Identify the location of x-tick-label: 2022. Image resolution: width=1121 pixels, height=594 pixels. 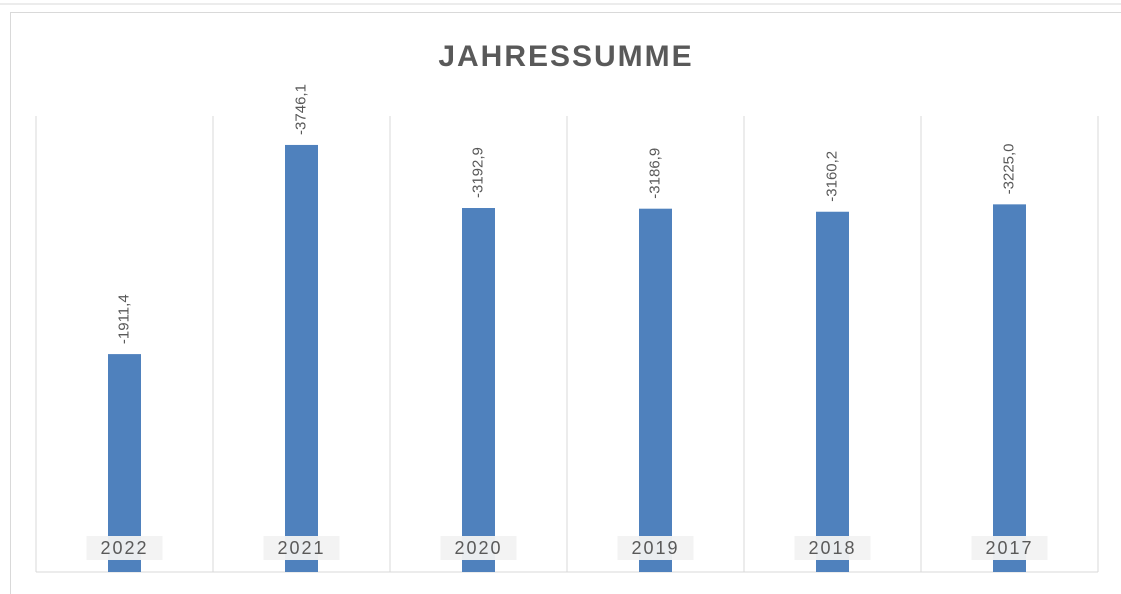
(124, 548).